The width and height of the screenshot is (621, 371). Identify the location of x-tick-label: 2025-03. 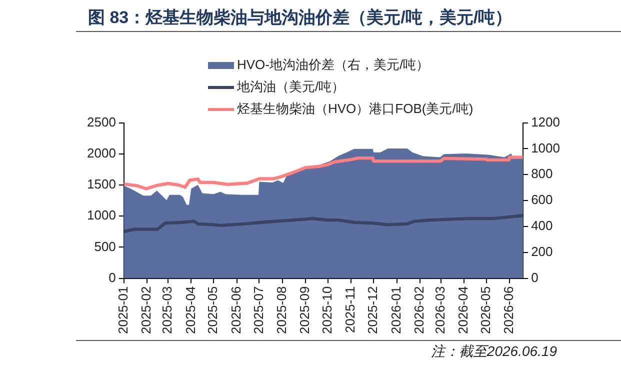
(167, 310).